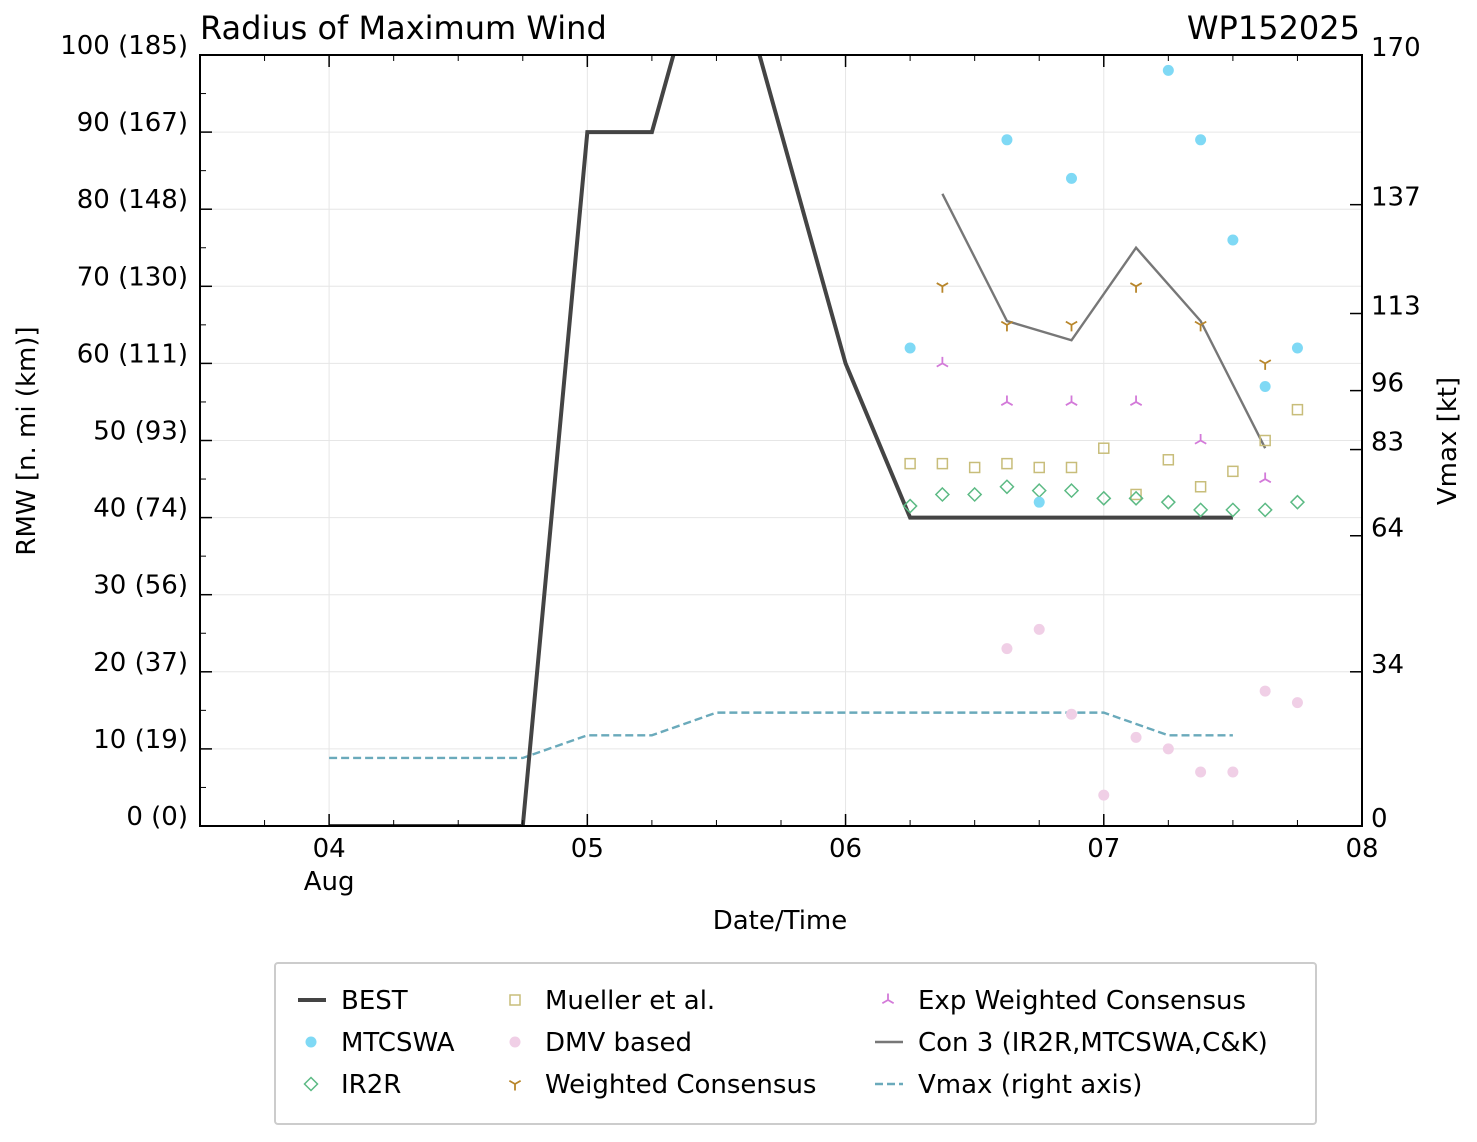 The image size is (1477, 1142). I want to click on storm-id: WP152025, so click(1273, 28).